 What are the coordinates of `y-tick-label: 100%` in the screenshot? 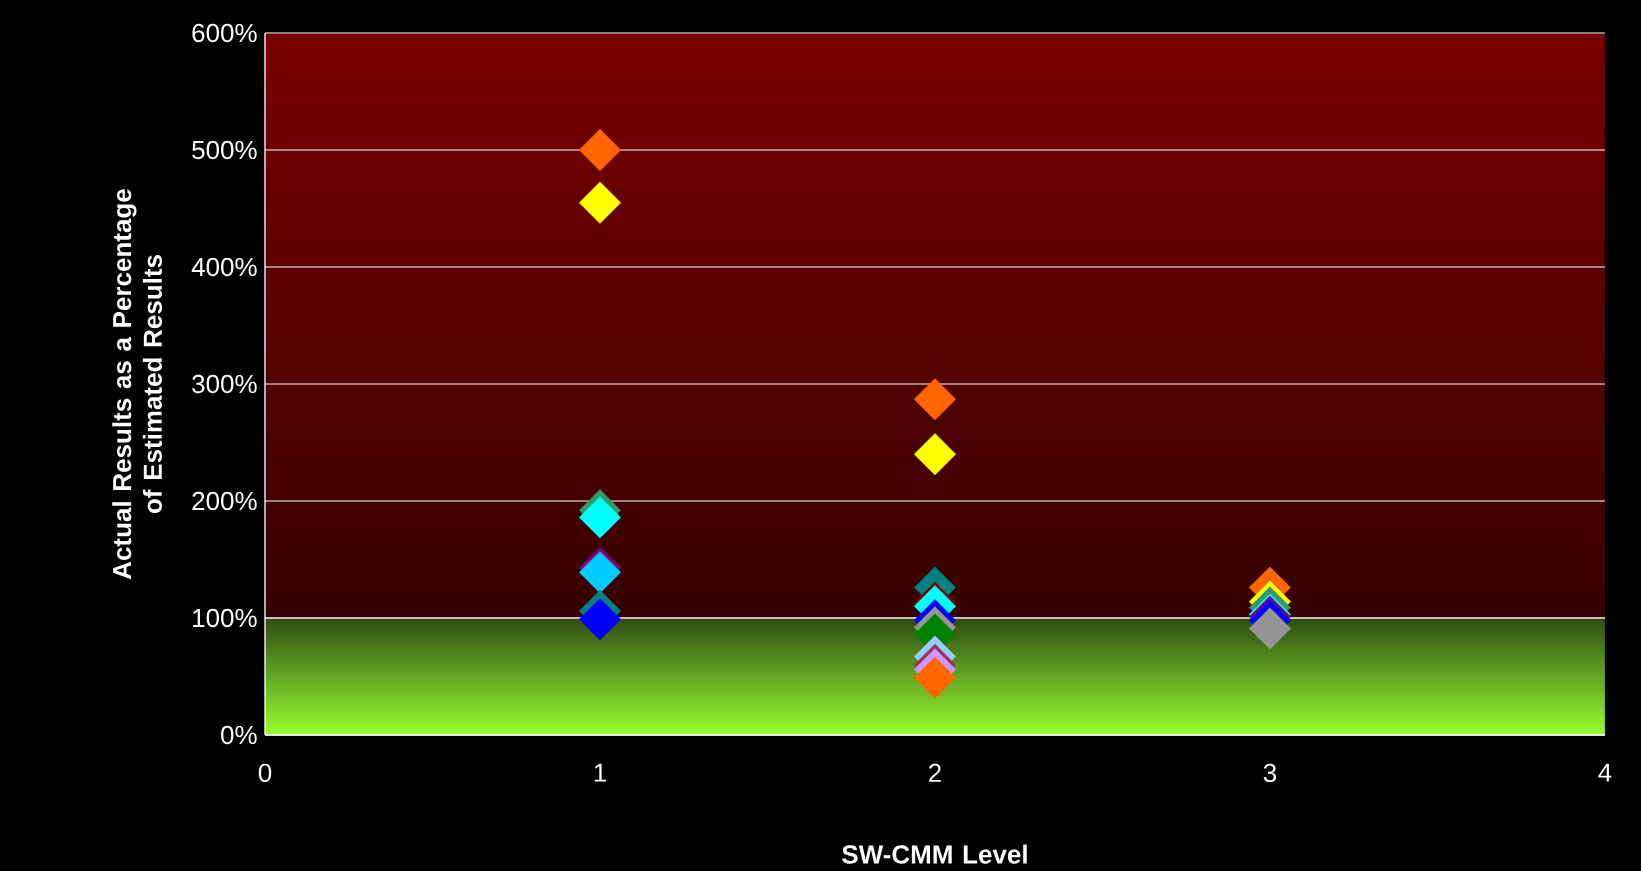 It's located at (225, 618).